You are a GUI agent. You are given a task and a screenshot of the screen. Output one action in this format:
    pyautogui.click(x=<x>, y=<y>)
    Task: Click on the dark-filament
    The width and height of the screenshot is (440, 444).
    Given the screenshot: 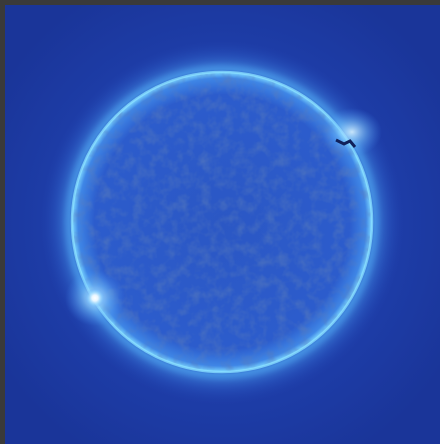 What is the action you would take?
    pyautogui.click(x=346, y=143)
    